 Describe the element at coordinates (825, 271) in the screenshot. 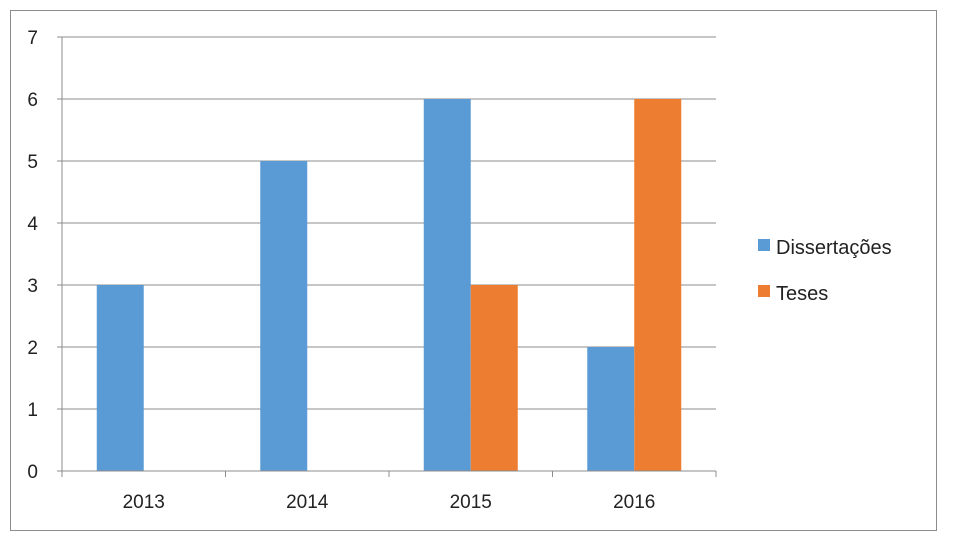

I see `legend: Dissertações Teses` at that location.